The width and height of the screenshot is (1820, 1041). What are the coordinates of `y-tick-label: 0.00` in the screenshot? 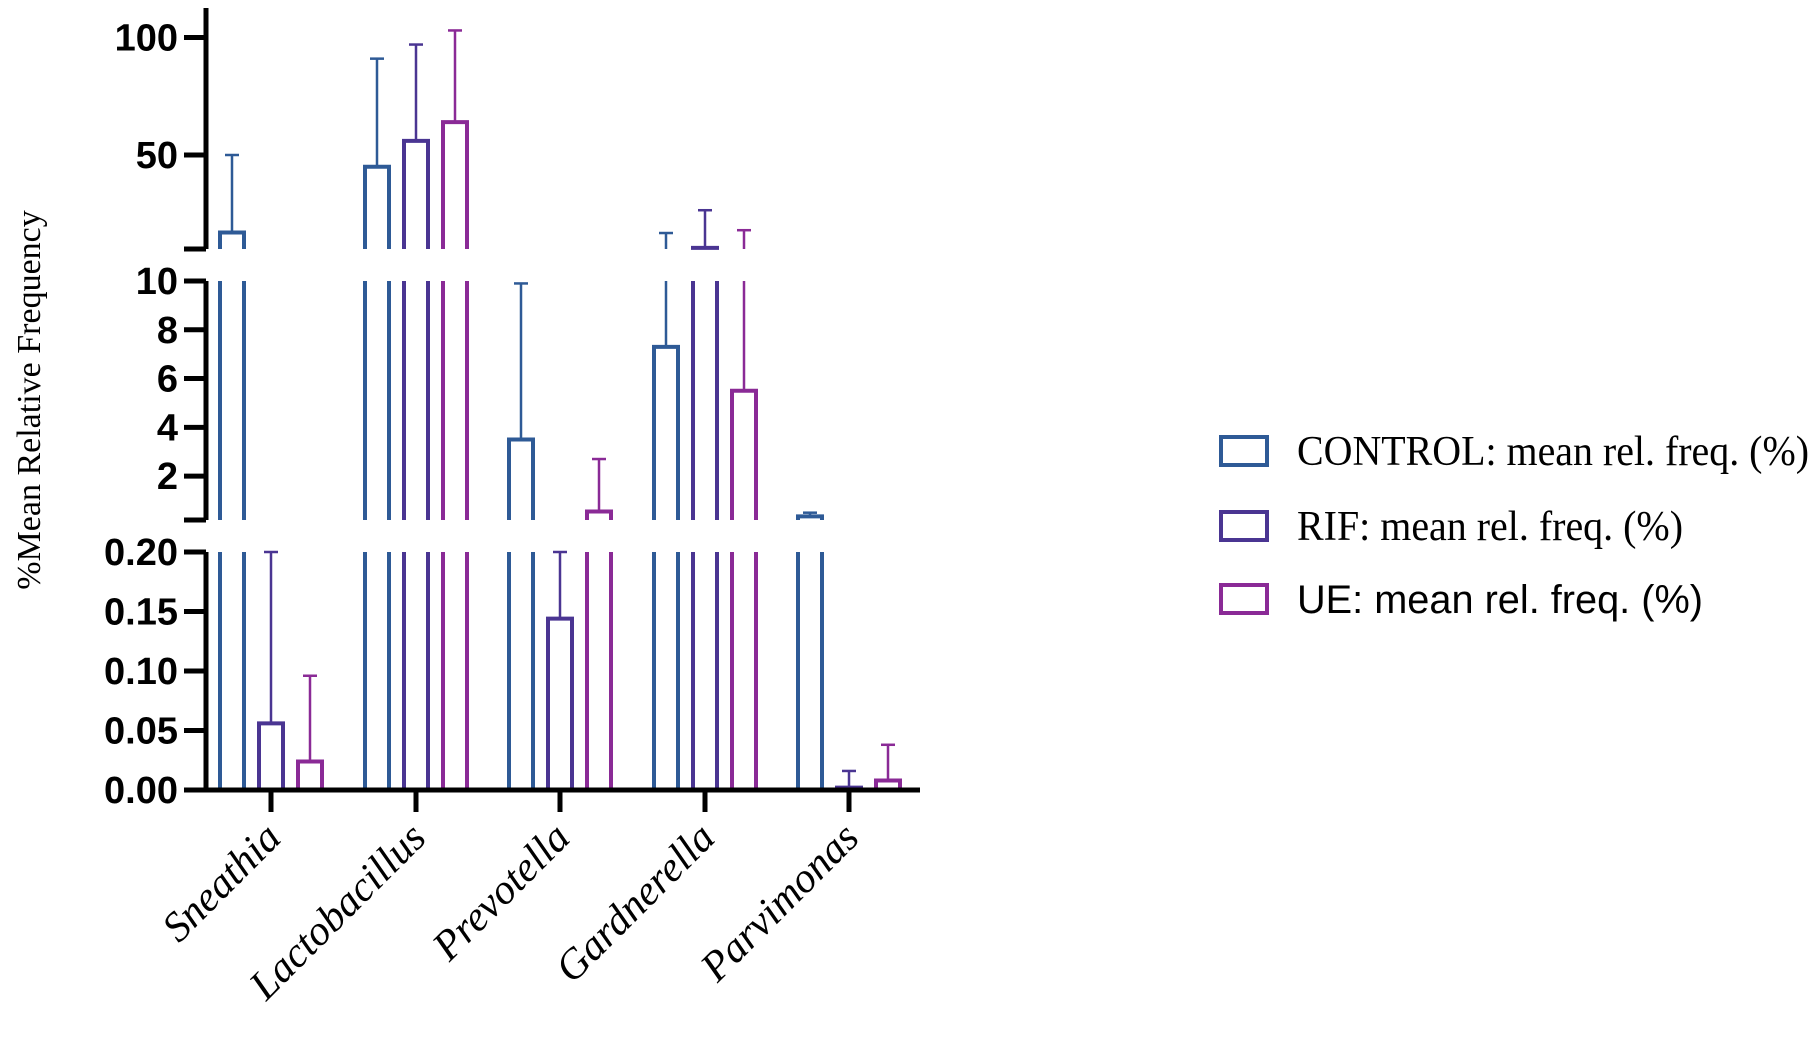 It's located at (141, 791).